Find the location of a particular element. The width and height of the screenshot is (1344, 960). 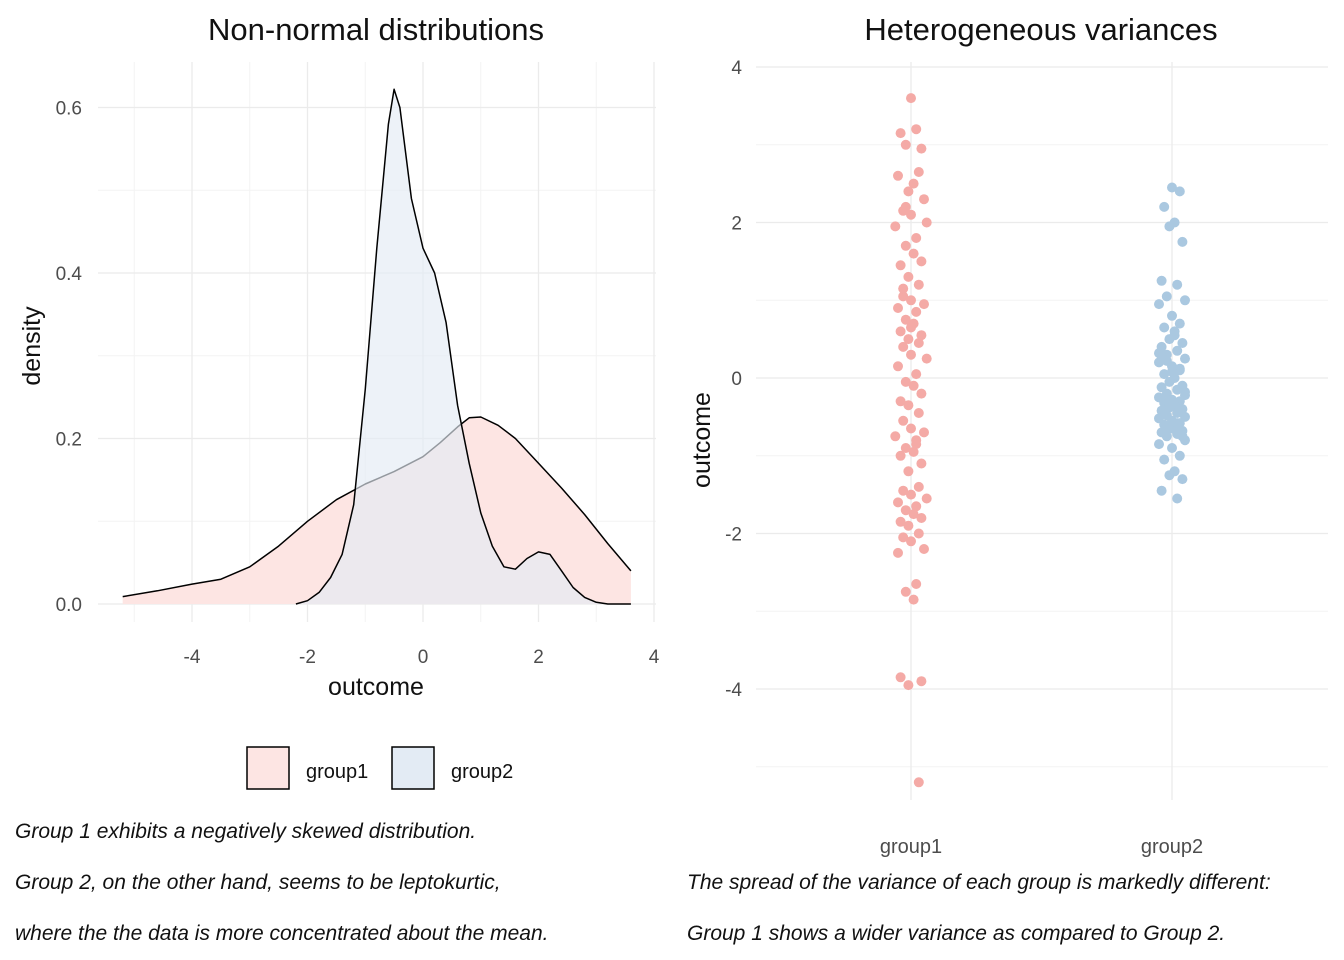

x-tick-label: group2 is located at coordinates (1172, 847).